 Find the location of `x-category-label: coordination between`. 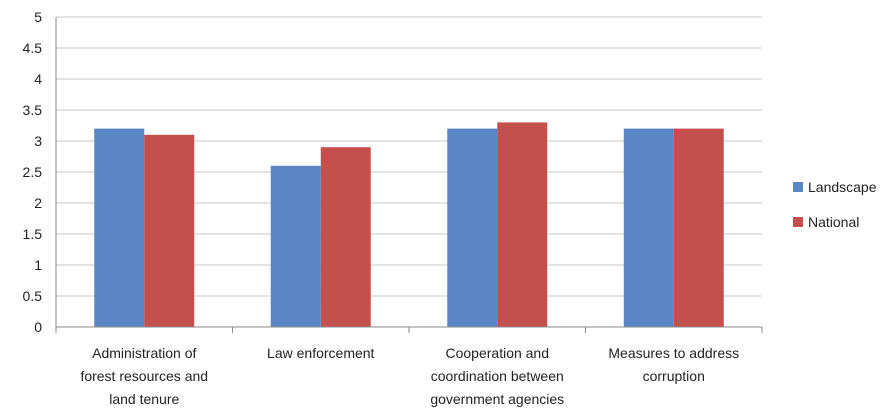

x-category-label: coordination between is located at coordinates (497, 376).